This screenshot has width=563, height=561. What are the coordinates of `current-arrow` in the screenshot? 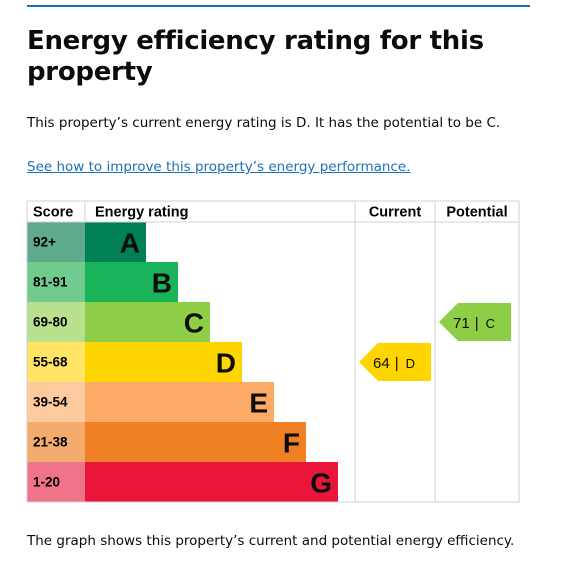 It's located at (395, 362).